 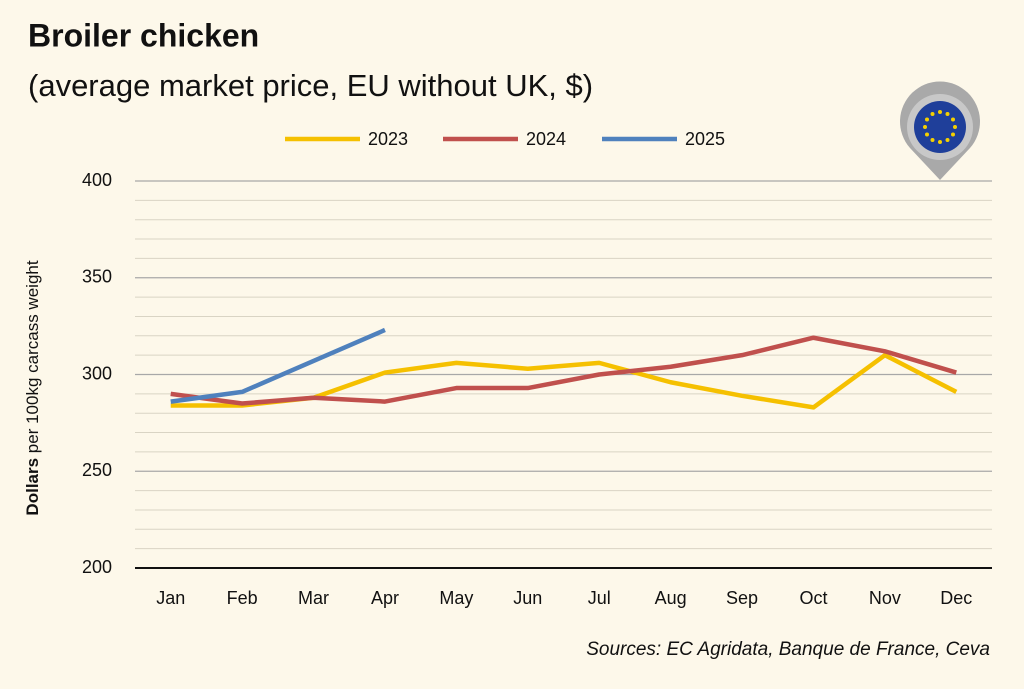 I want to click on x-tick-label: Apr, so click(x=385, y=598).